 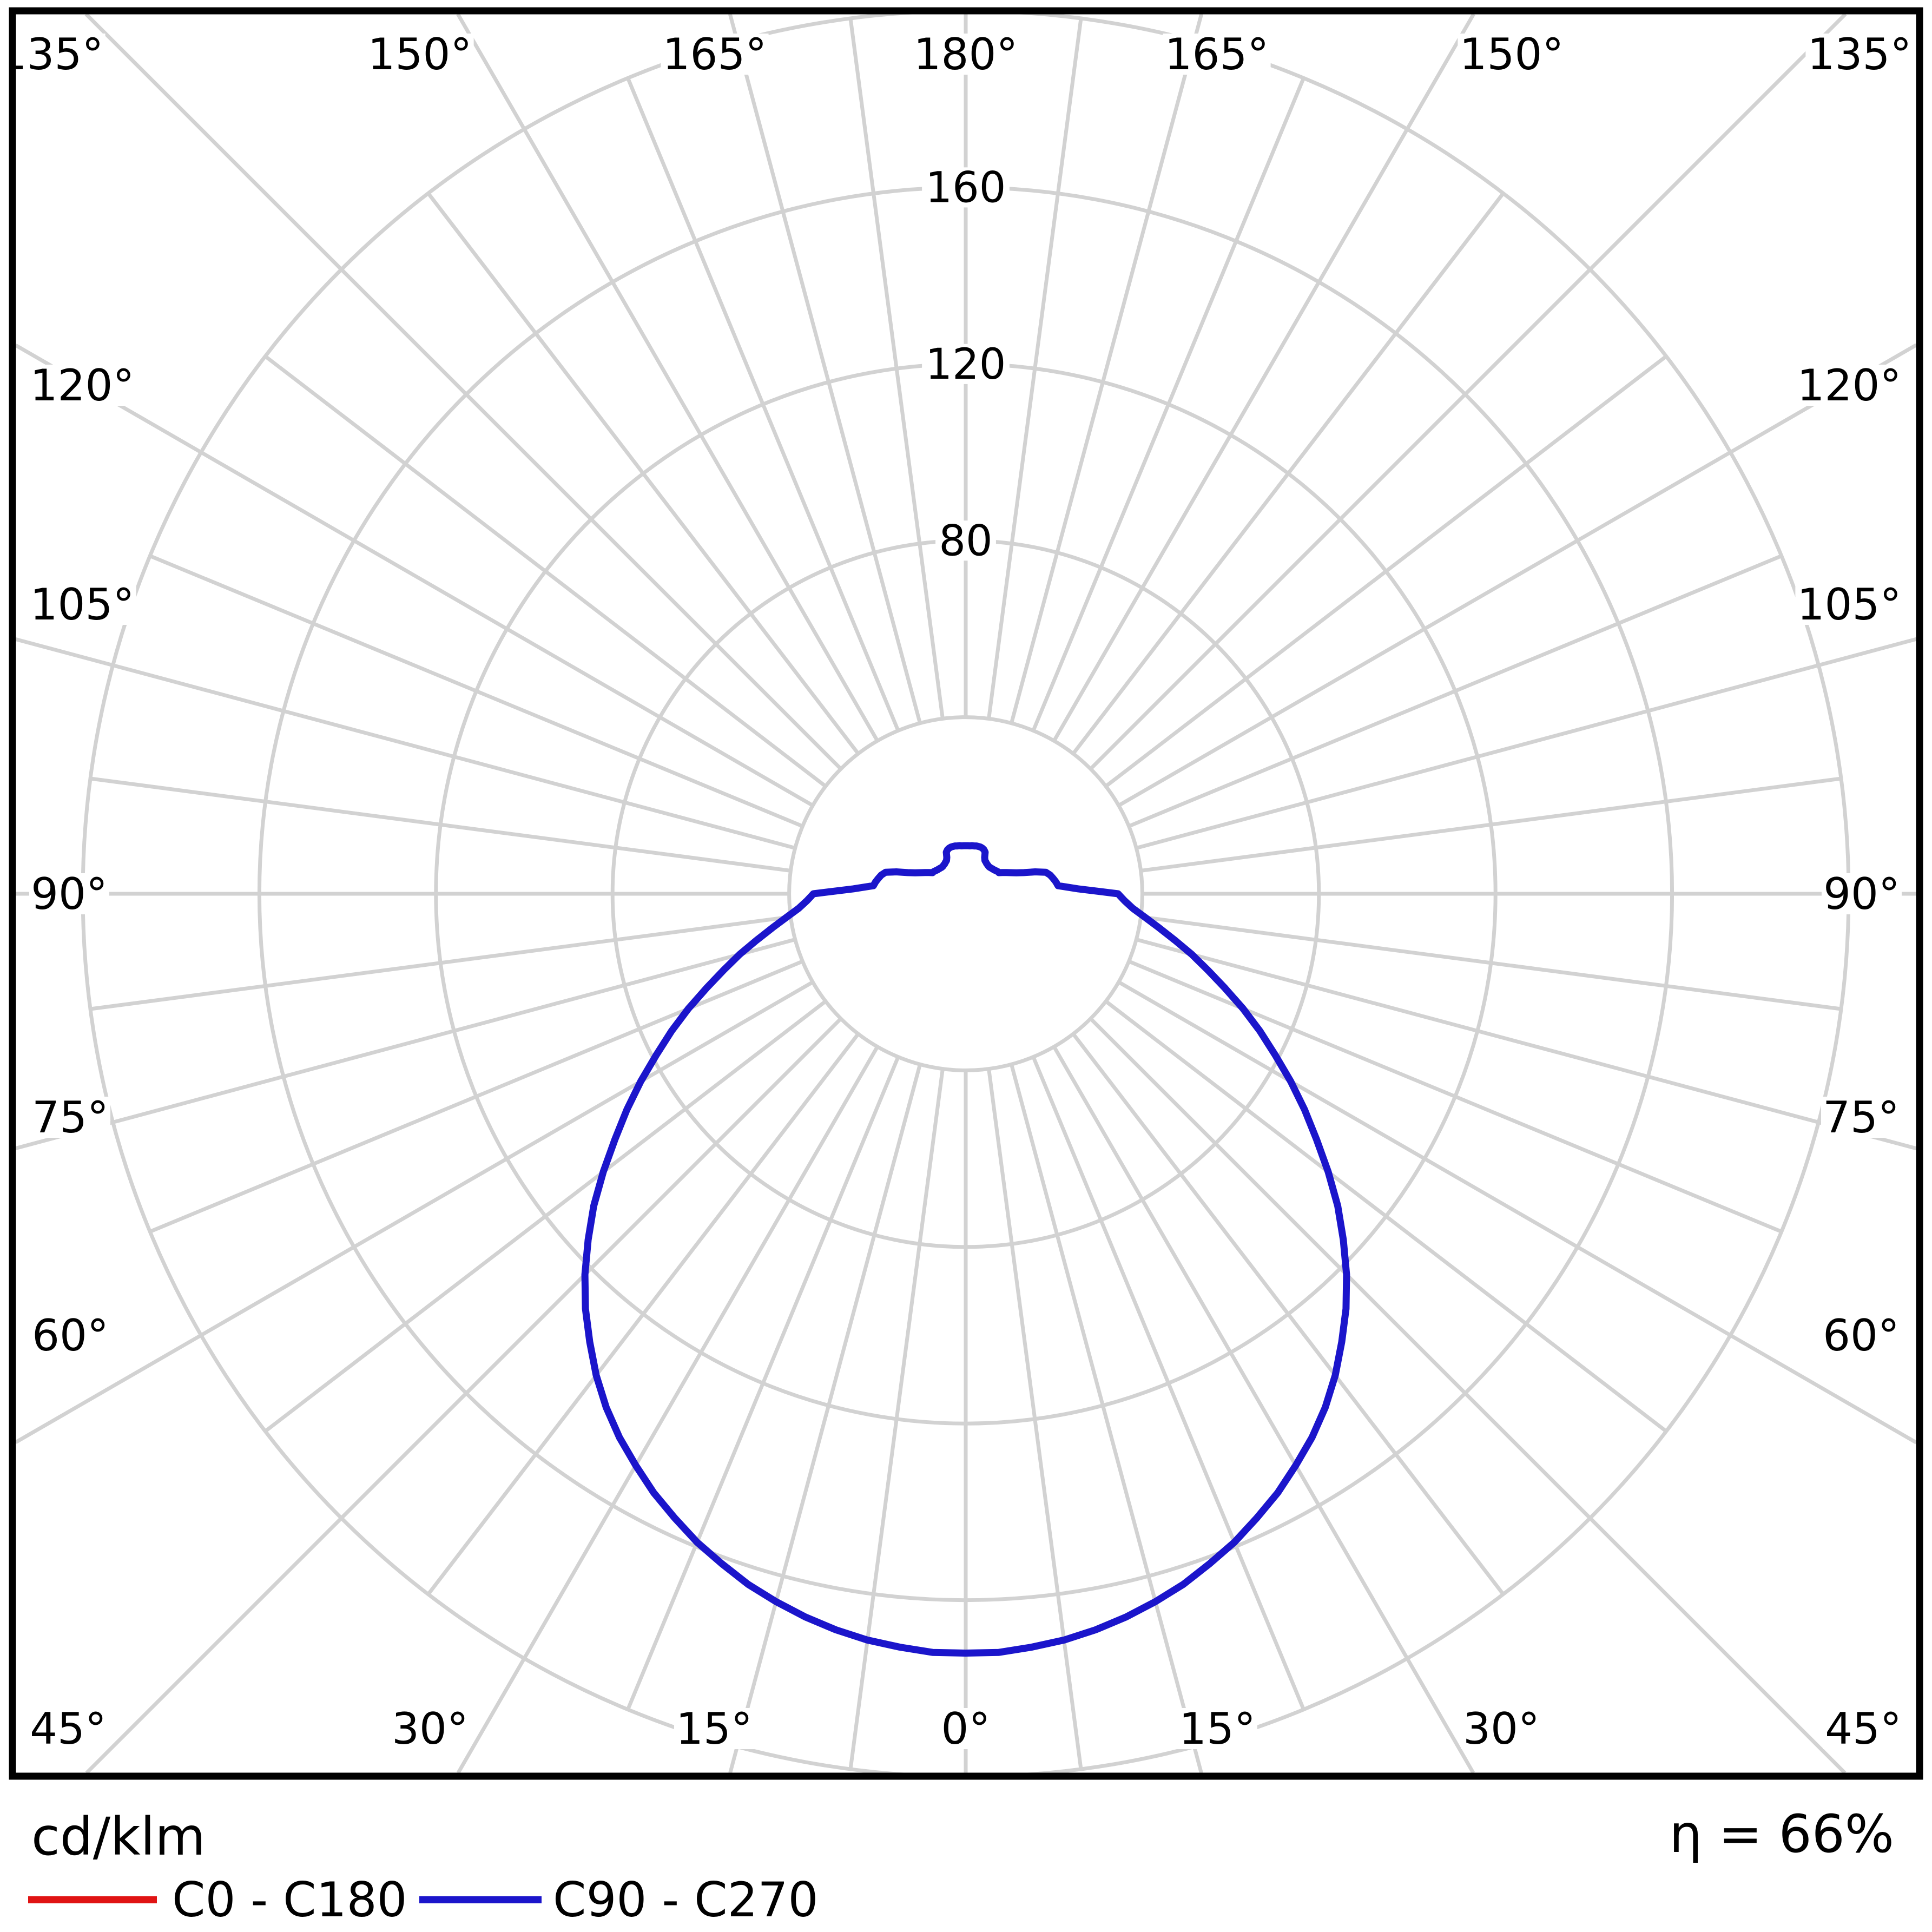 I want to click on angle-label-11: 60°, so click(x=70, y=1335).